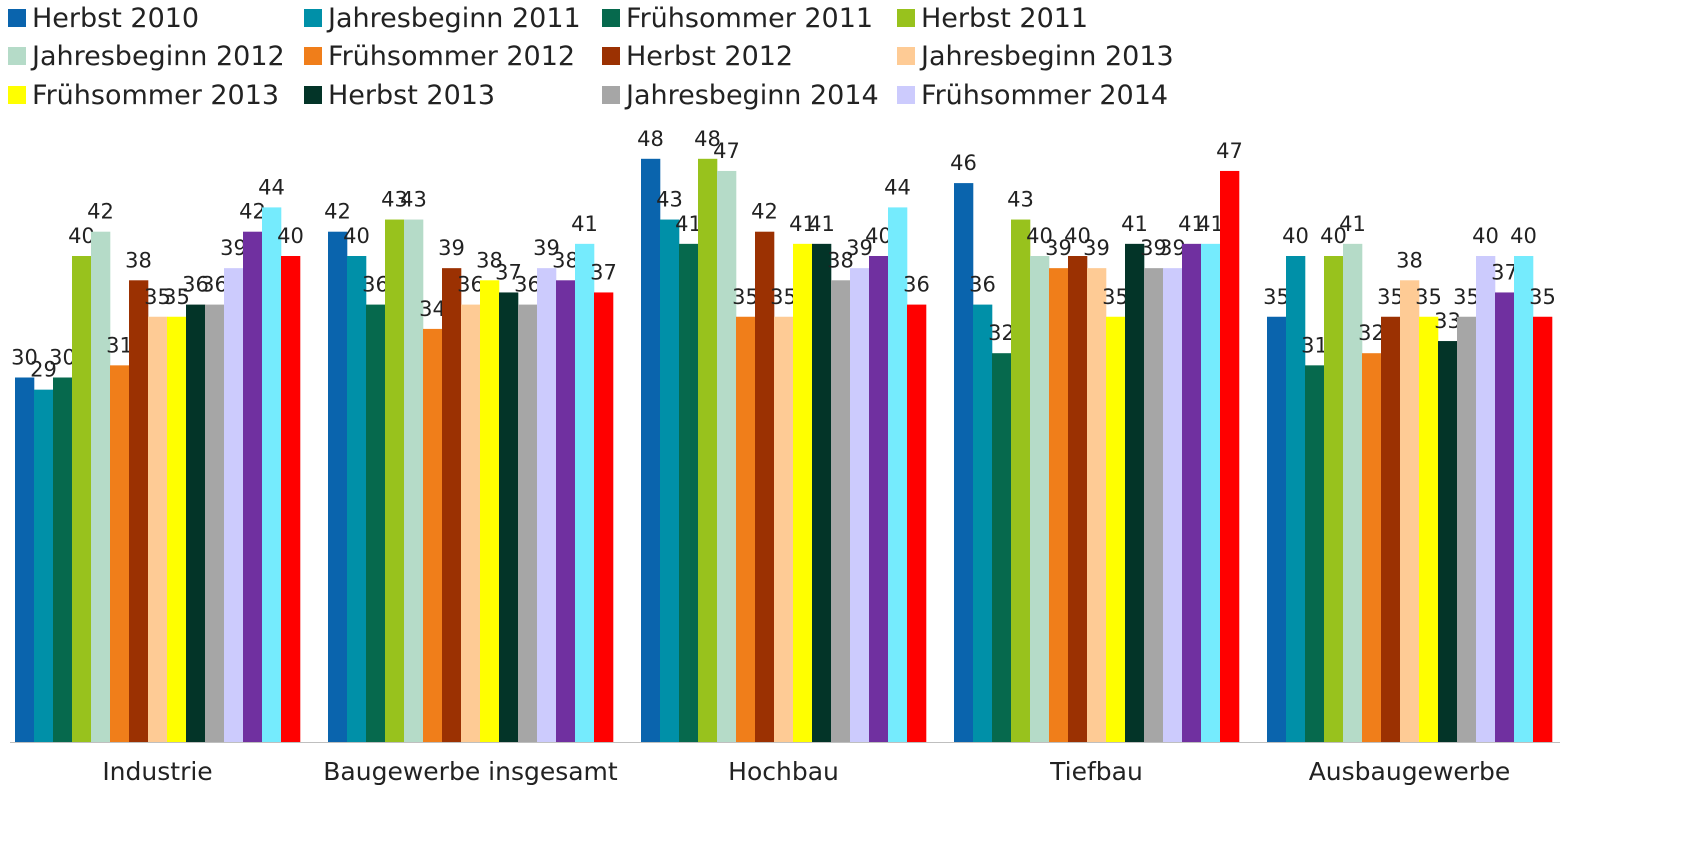 This screenshot has height=845, width=1687. What do you see at coordinates (1046, 56) in the screenshot?
I see `legend-label: Jahresbeginn 2013` at bounding box center [1046, 56].